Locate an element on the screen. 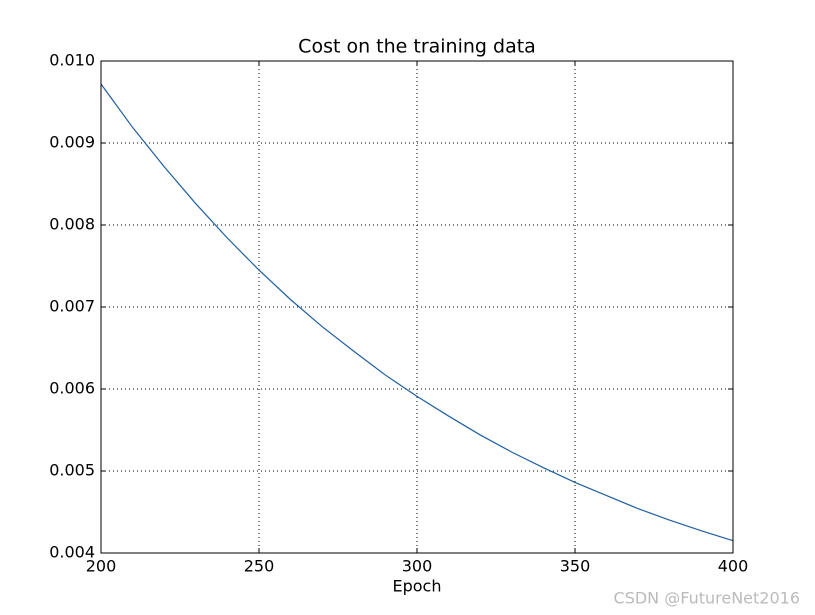 The height and width of the screenshot is (615, 815). x-axis-label: Epoch is located at coordinates (417, 586).